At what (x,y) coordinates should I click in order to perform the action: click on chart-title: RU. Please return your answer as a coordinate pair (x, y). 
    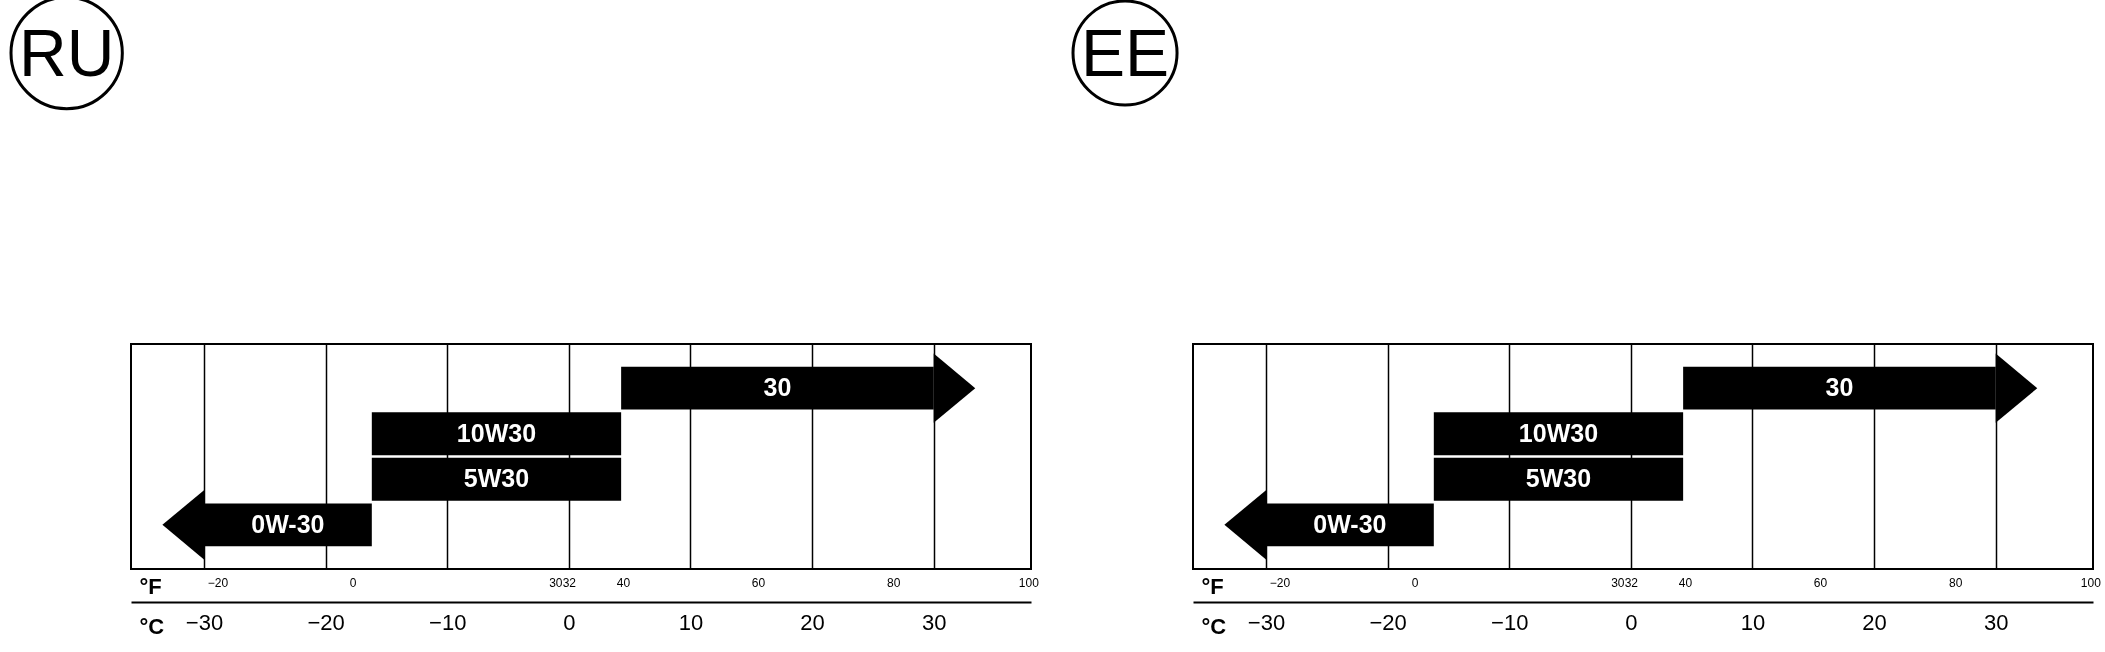
    Looking at the image, I should click on (67, 53).